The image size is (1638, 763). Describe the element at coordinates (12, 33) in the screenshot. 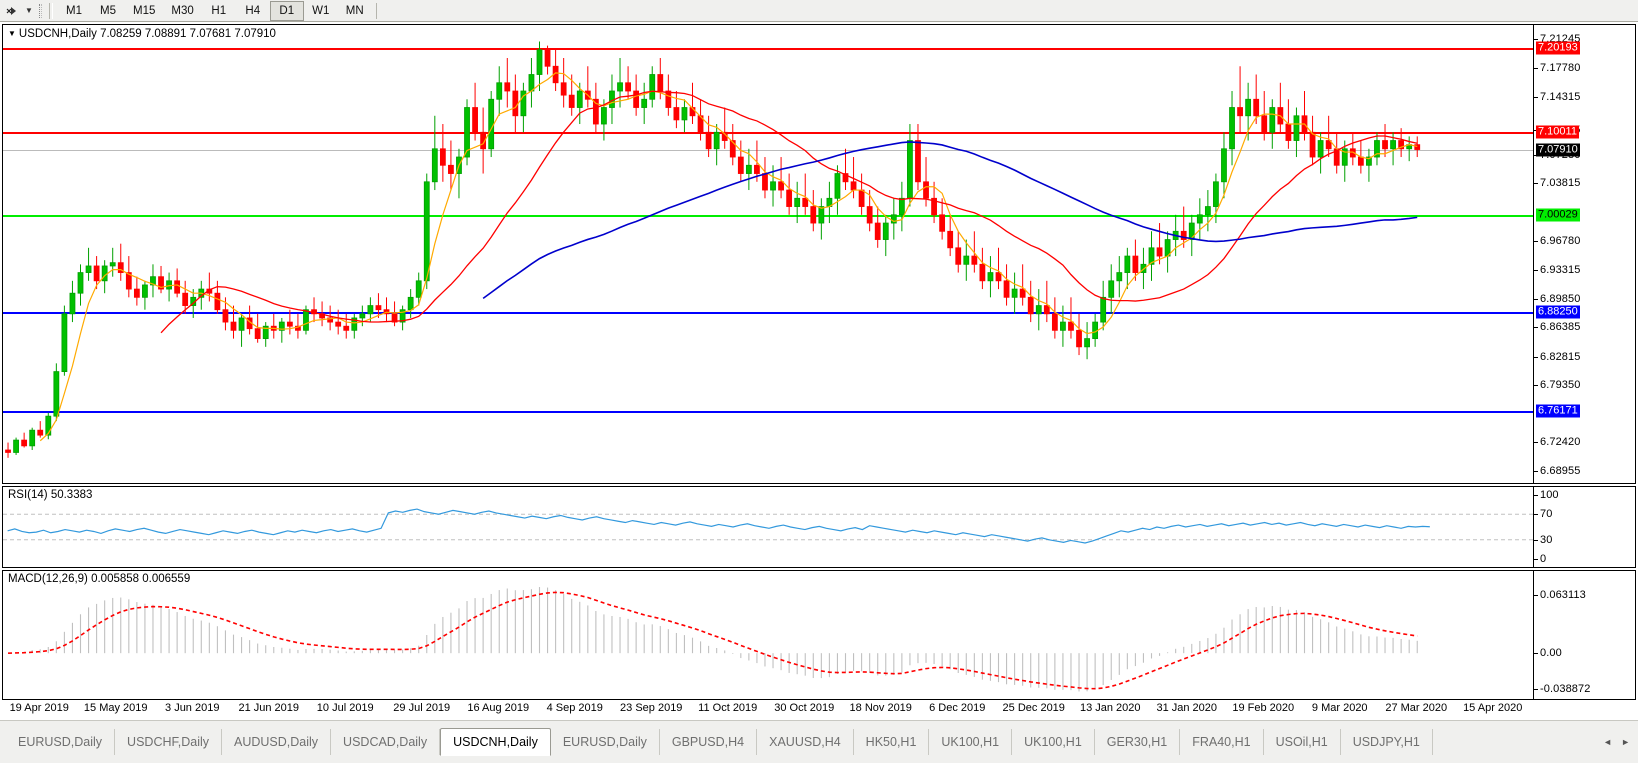

I see `collapse-arrow-icon: ▼` at that location.